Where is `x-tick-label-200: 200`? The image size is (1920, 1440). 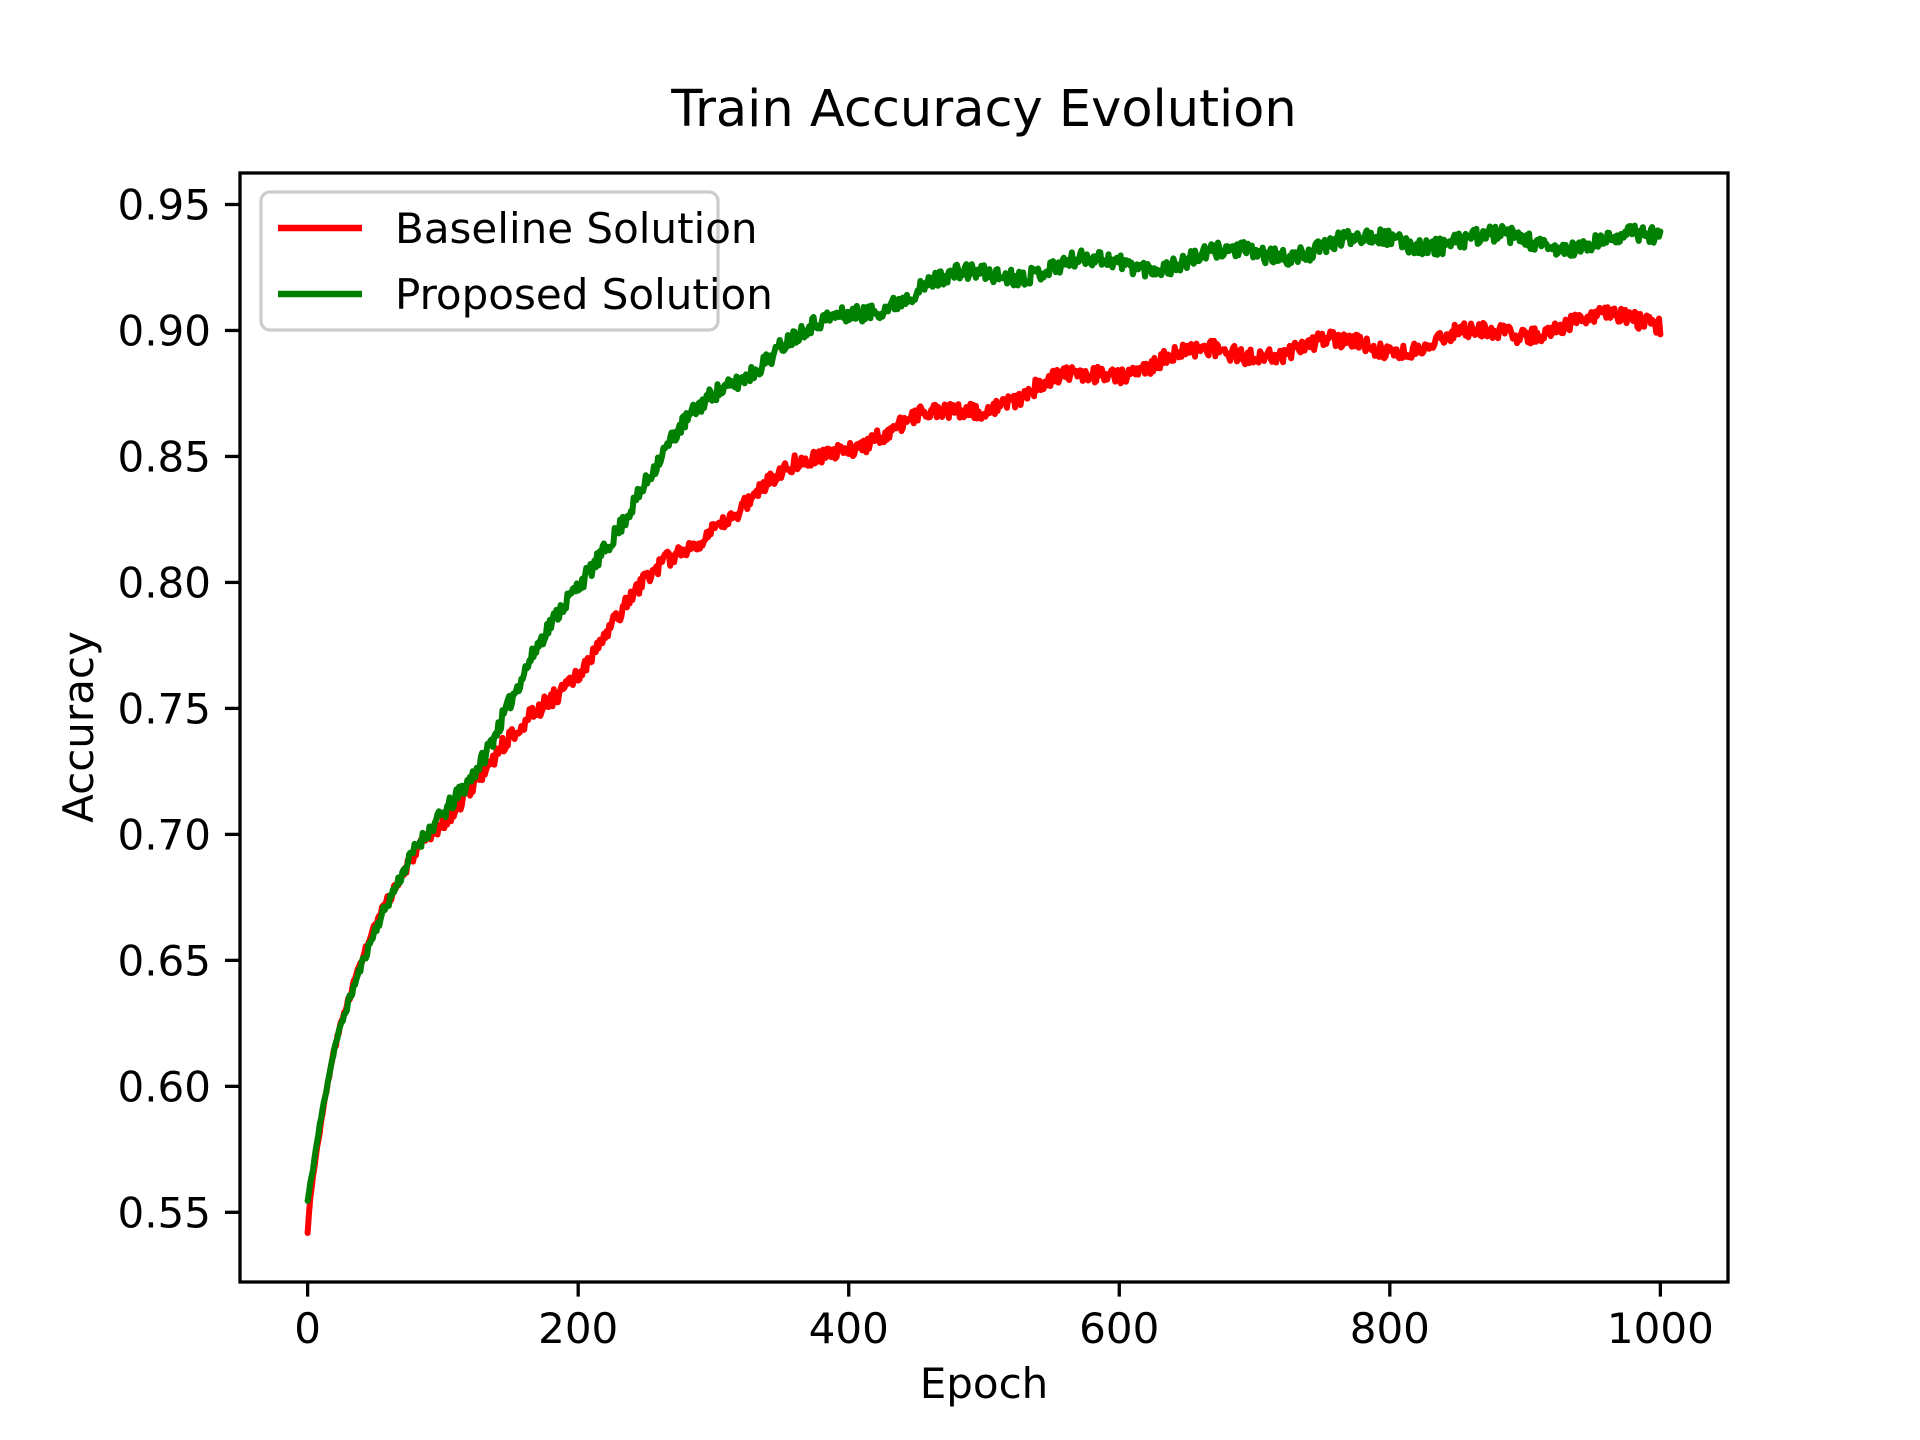 x-tick-label-200: 200 is located at coordinates (578, 1328).